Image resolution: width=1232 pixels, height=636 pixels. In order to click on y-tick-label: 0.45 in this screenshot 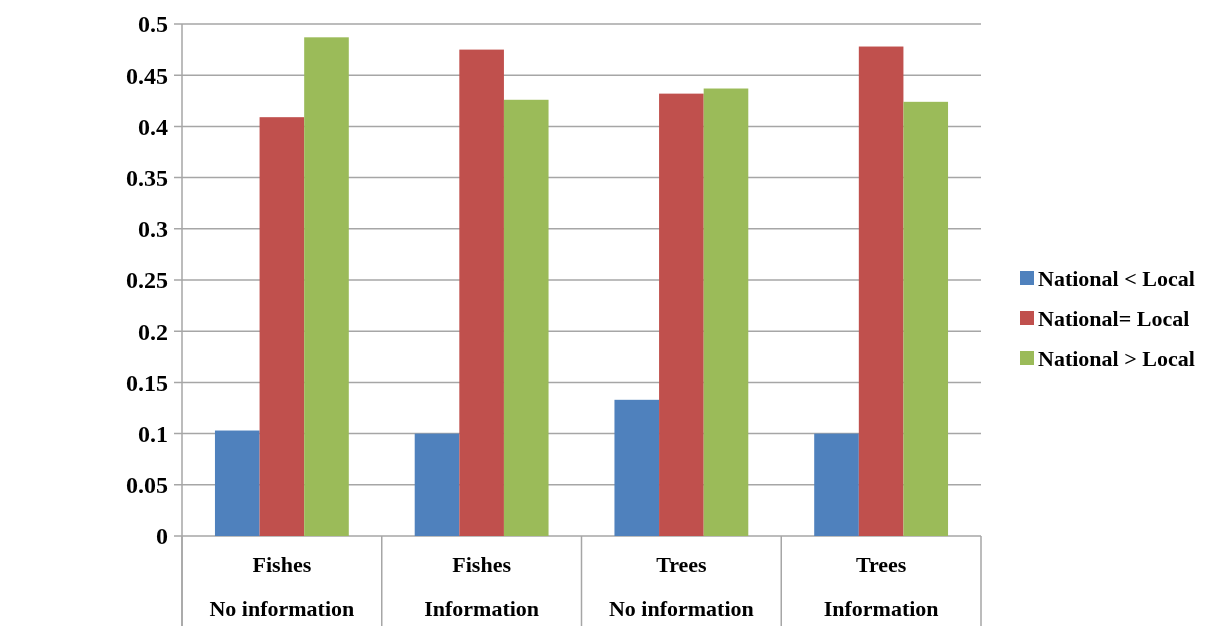, I will do `click(147, 75)`.